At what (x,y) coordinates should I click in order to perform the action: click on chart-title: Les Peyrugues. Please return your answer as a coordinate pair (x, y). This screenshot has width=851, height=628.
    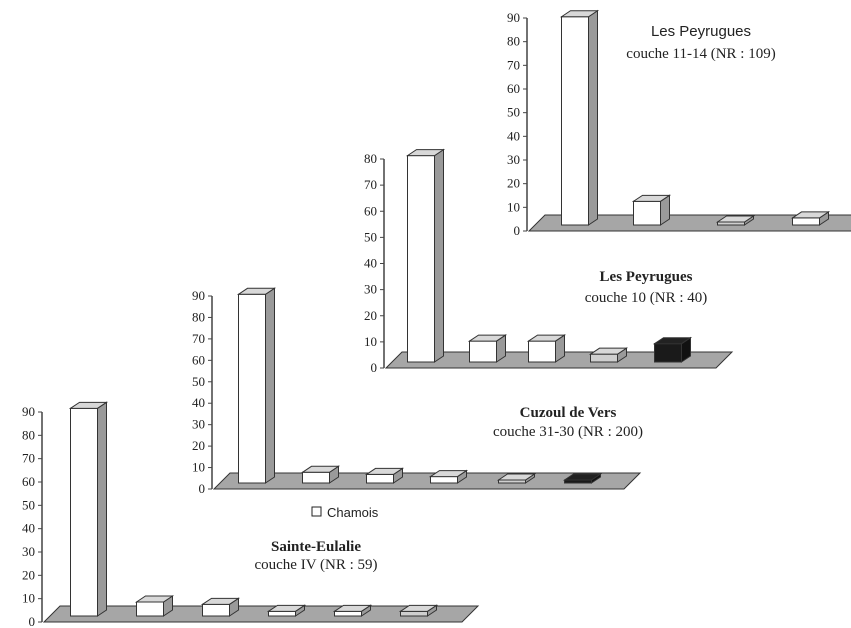
    Looking at the image, I should click on (646, 277).